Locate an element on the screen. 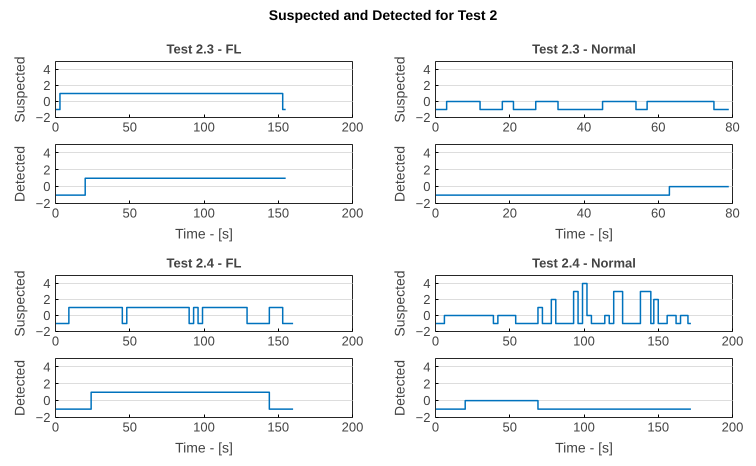  chart-title: Test 2.3 - FL is located at coordinates (204, 49).